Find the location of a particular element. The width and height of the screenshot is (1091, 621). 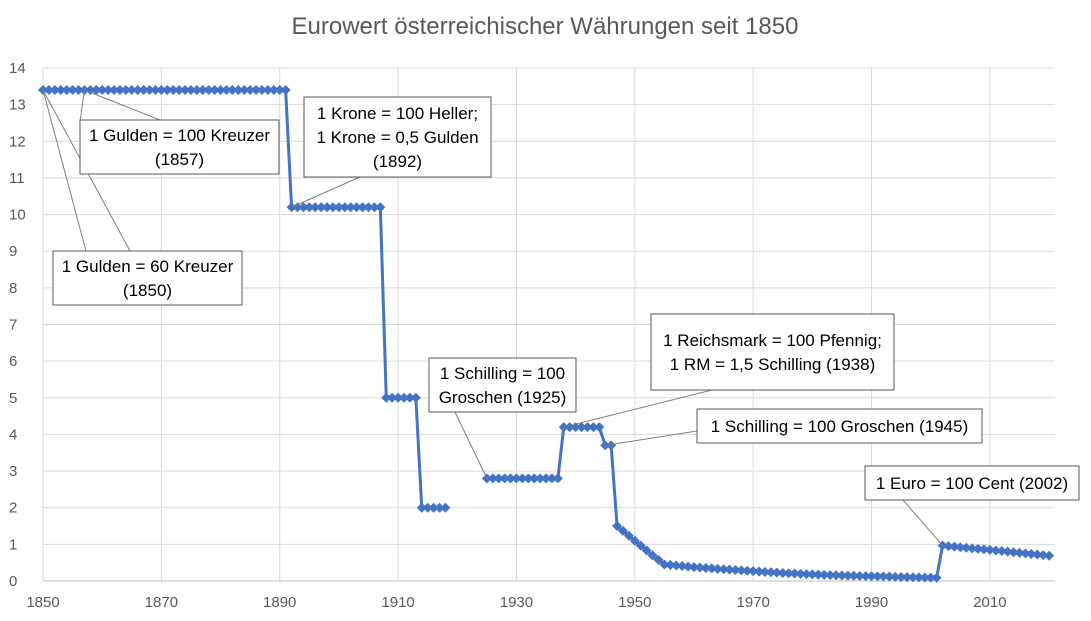

y-tick-label: 9 is located at coordinates (13, 251).